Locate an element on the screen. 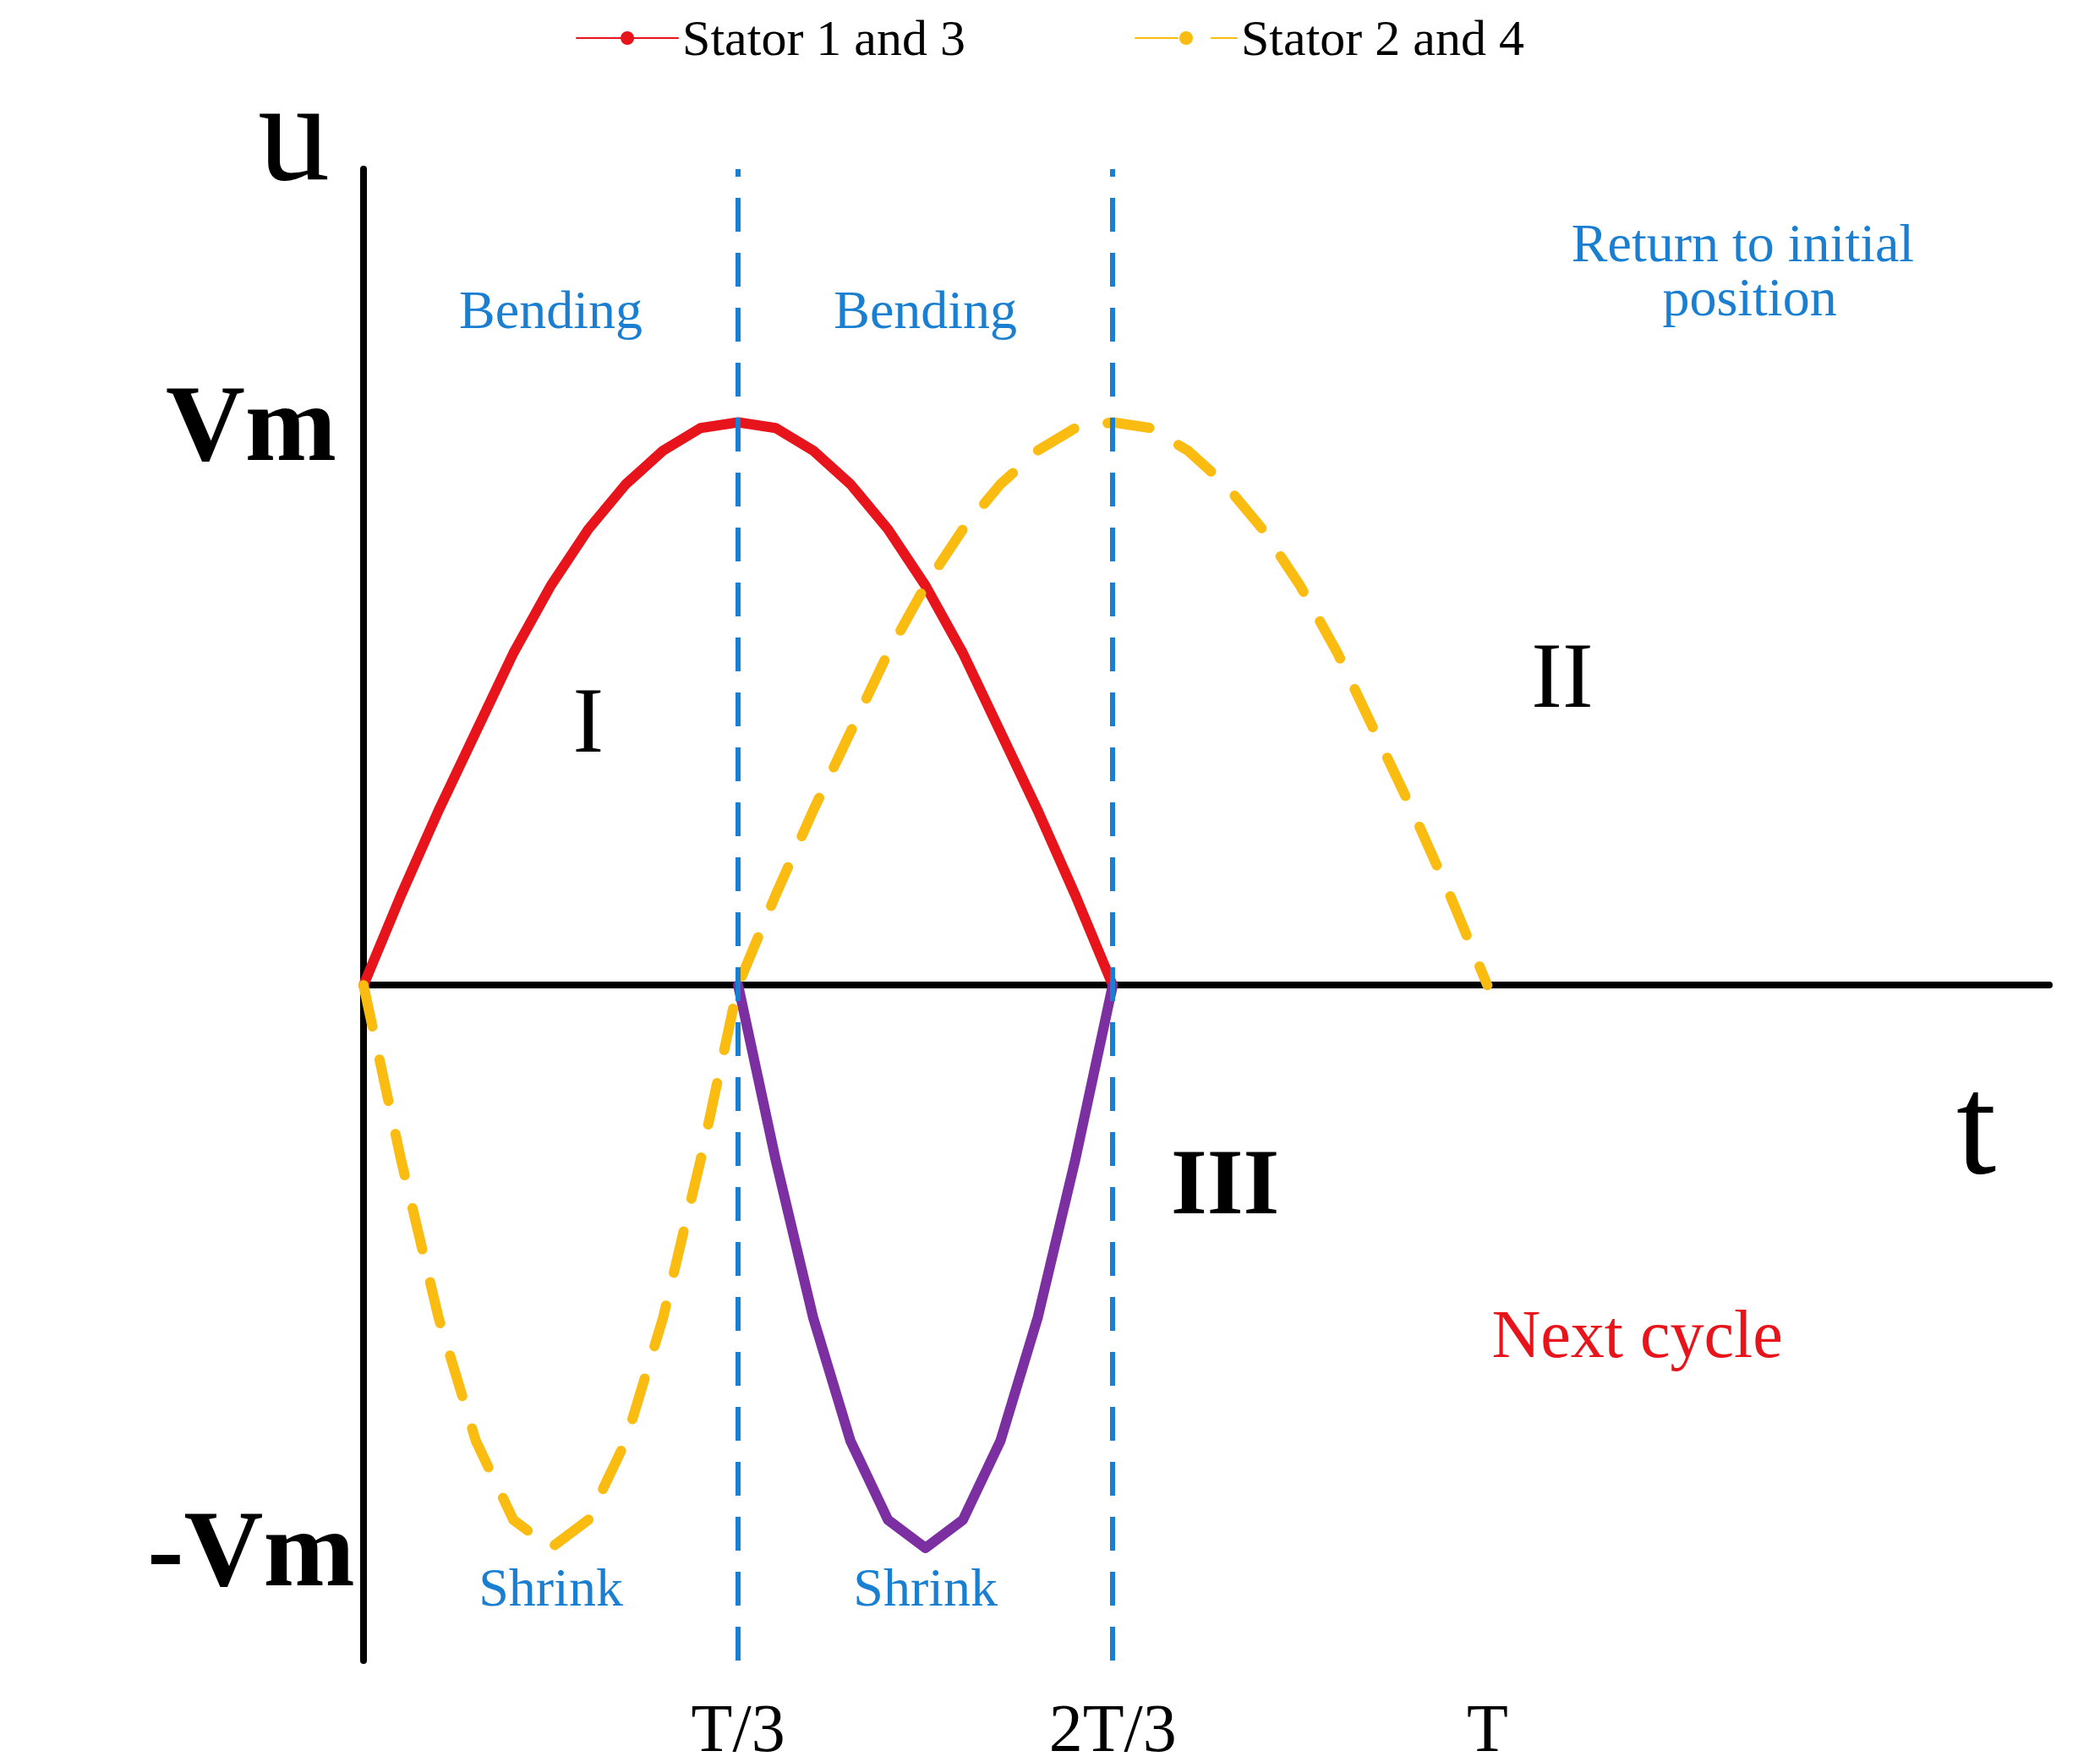 This screenshot has width=2100, height=1762. legend-label: Stator 1 and 3 is located at coordinates (823, 38).